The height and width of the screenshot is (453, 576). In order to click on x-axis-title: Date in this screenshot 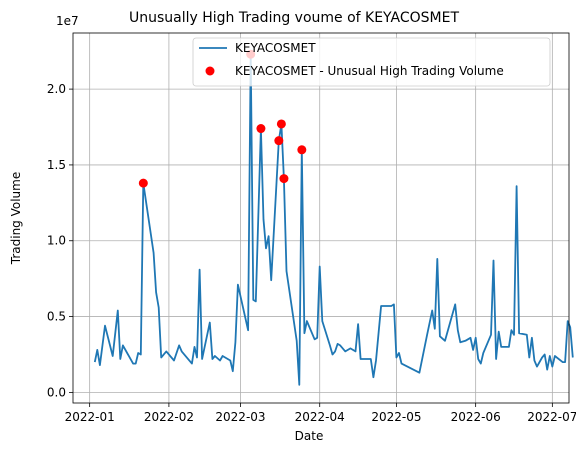, I will do `click(309, 436)`.